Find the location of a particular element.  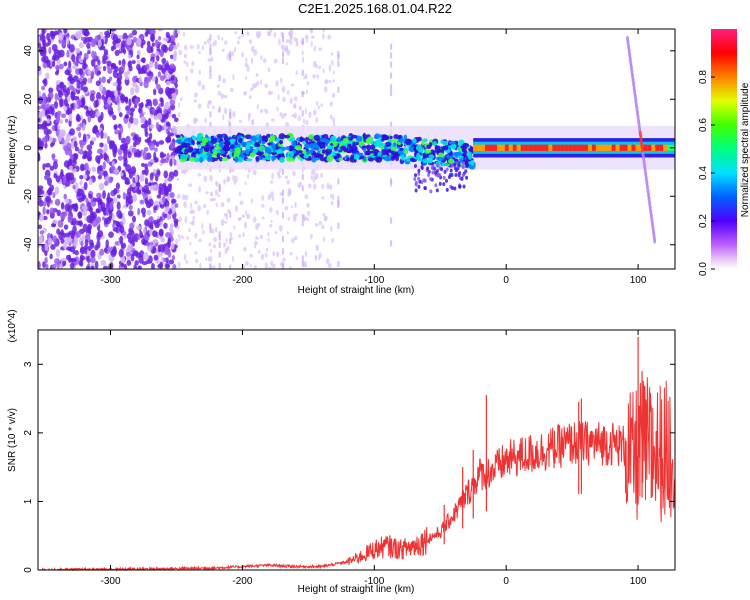

spectrogram-x-axis-label: Height of straight line (km) is located at coordinates (356, 290).